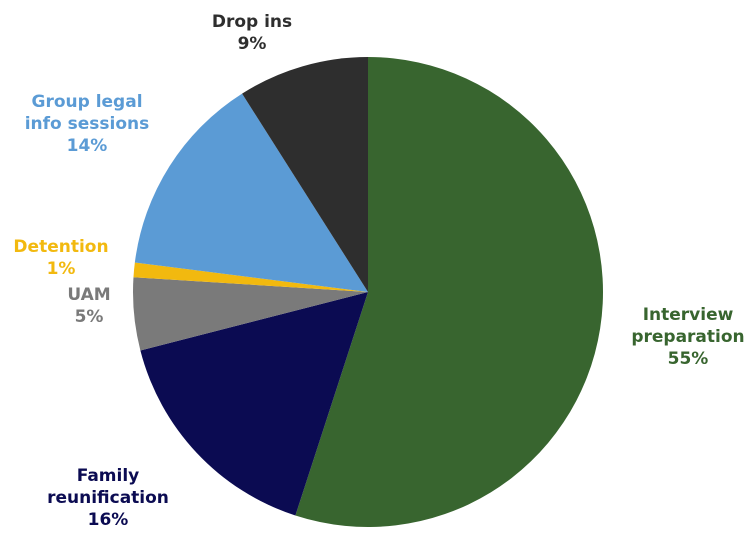  Describe the element at coordinates (688, 359) in the screenshot. I see `slice-percent-label: 55%` at that location.